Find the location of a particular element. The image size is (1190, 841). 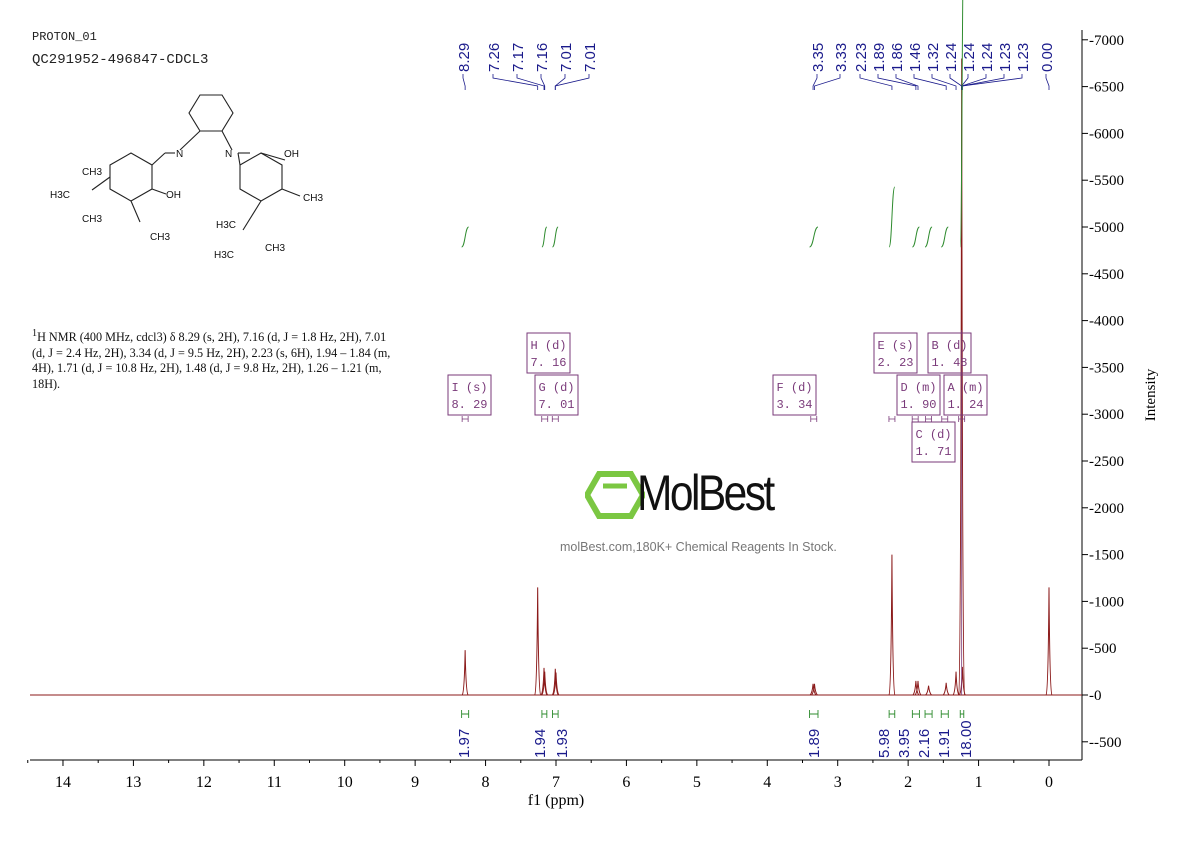

peak-label: 1.86 is located at coordinates (897, 57).